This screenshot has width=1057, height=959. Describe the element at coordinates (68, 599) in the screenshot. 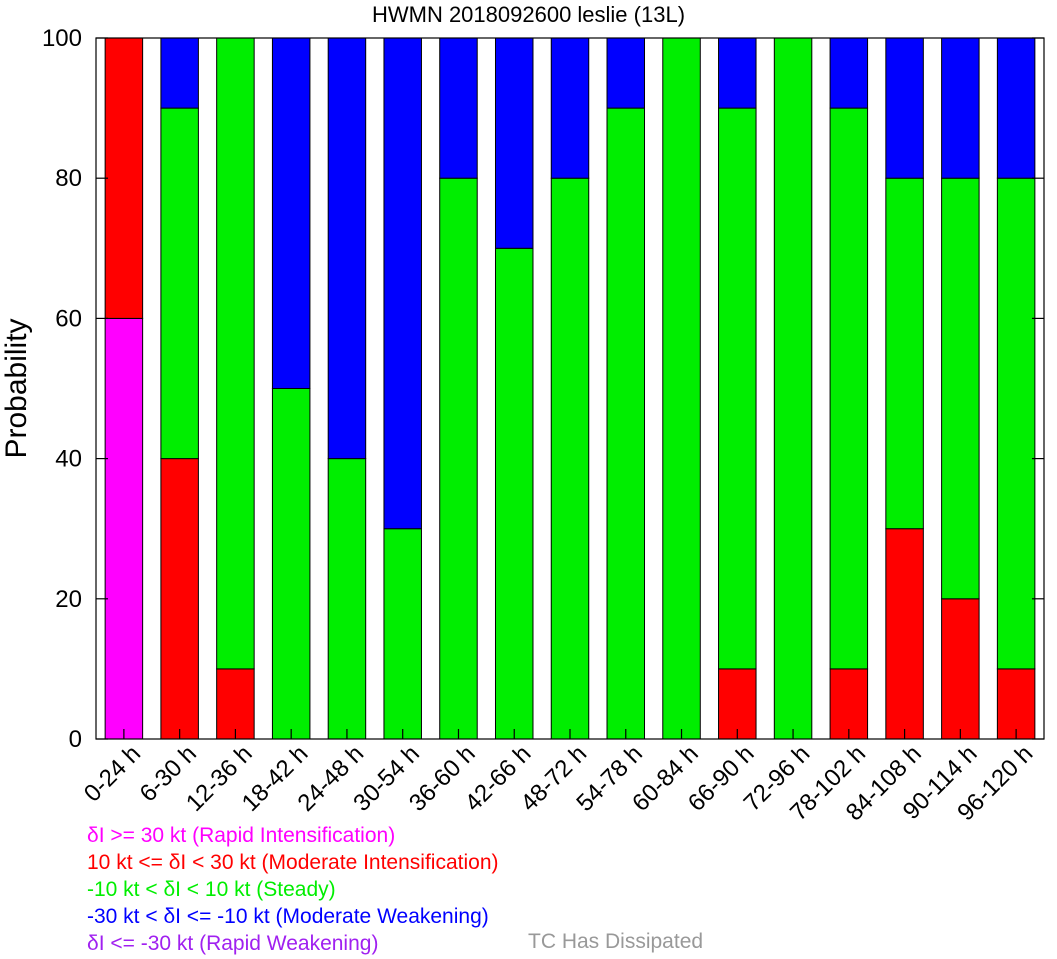

I see `y-tick-label: 20` at that location.